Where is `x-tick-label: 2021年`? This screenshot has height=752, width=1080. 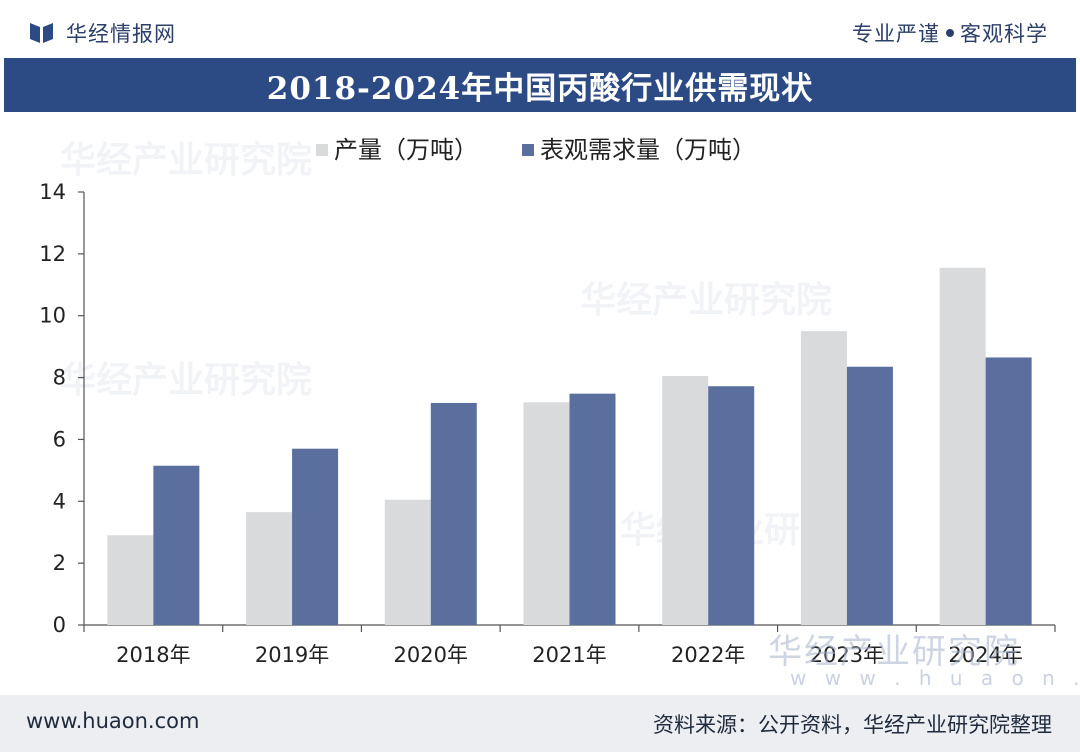 x-tick-label: 2021年 is located at coordinates (569, 655).